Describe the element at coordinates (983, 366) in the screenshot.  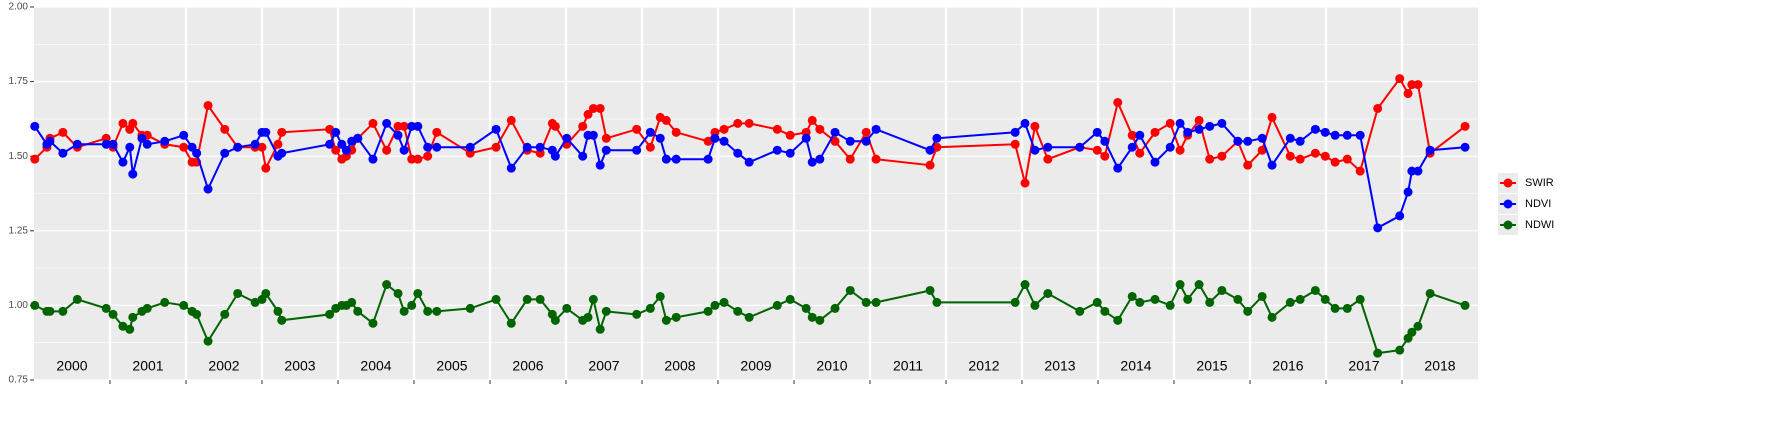
I see `year-label: 2012` at that location.